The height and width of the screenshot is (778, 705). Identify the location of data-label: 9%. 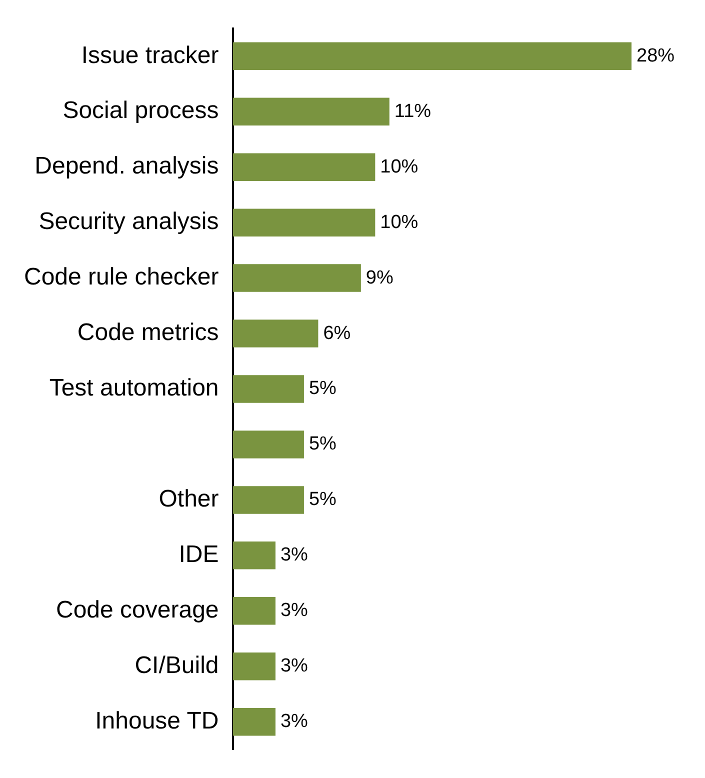
(380, 277).